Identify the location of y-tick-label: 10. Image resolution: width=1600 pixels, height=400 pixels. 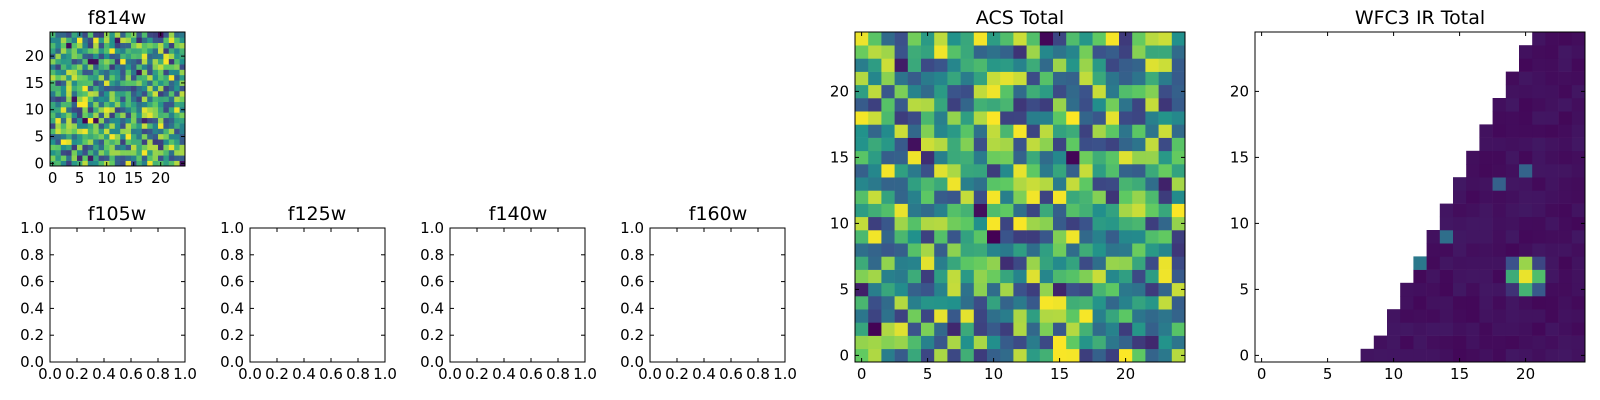
(1239, 223).